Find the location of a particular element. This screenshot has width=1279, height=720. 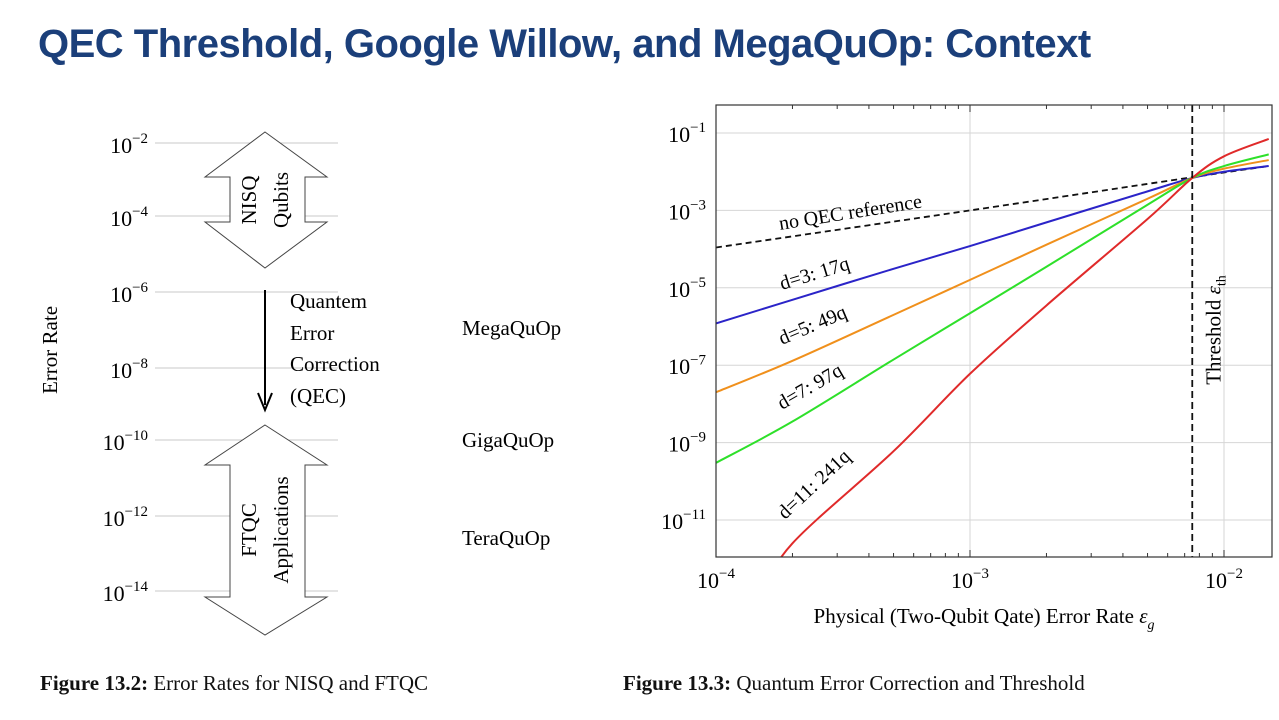

applications-label: Applications is located at coordinates (281, 529).